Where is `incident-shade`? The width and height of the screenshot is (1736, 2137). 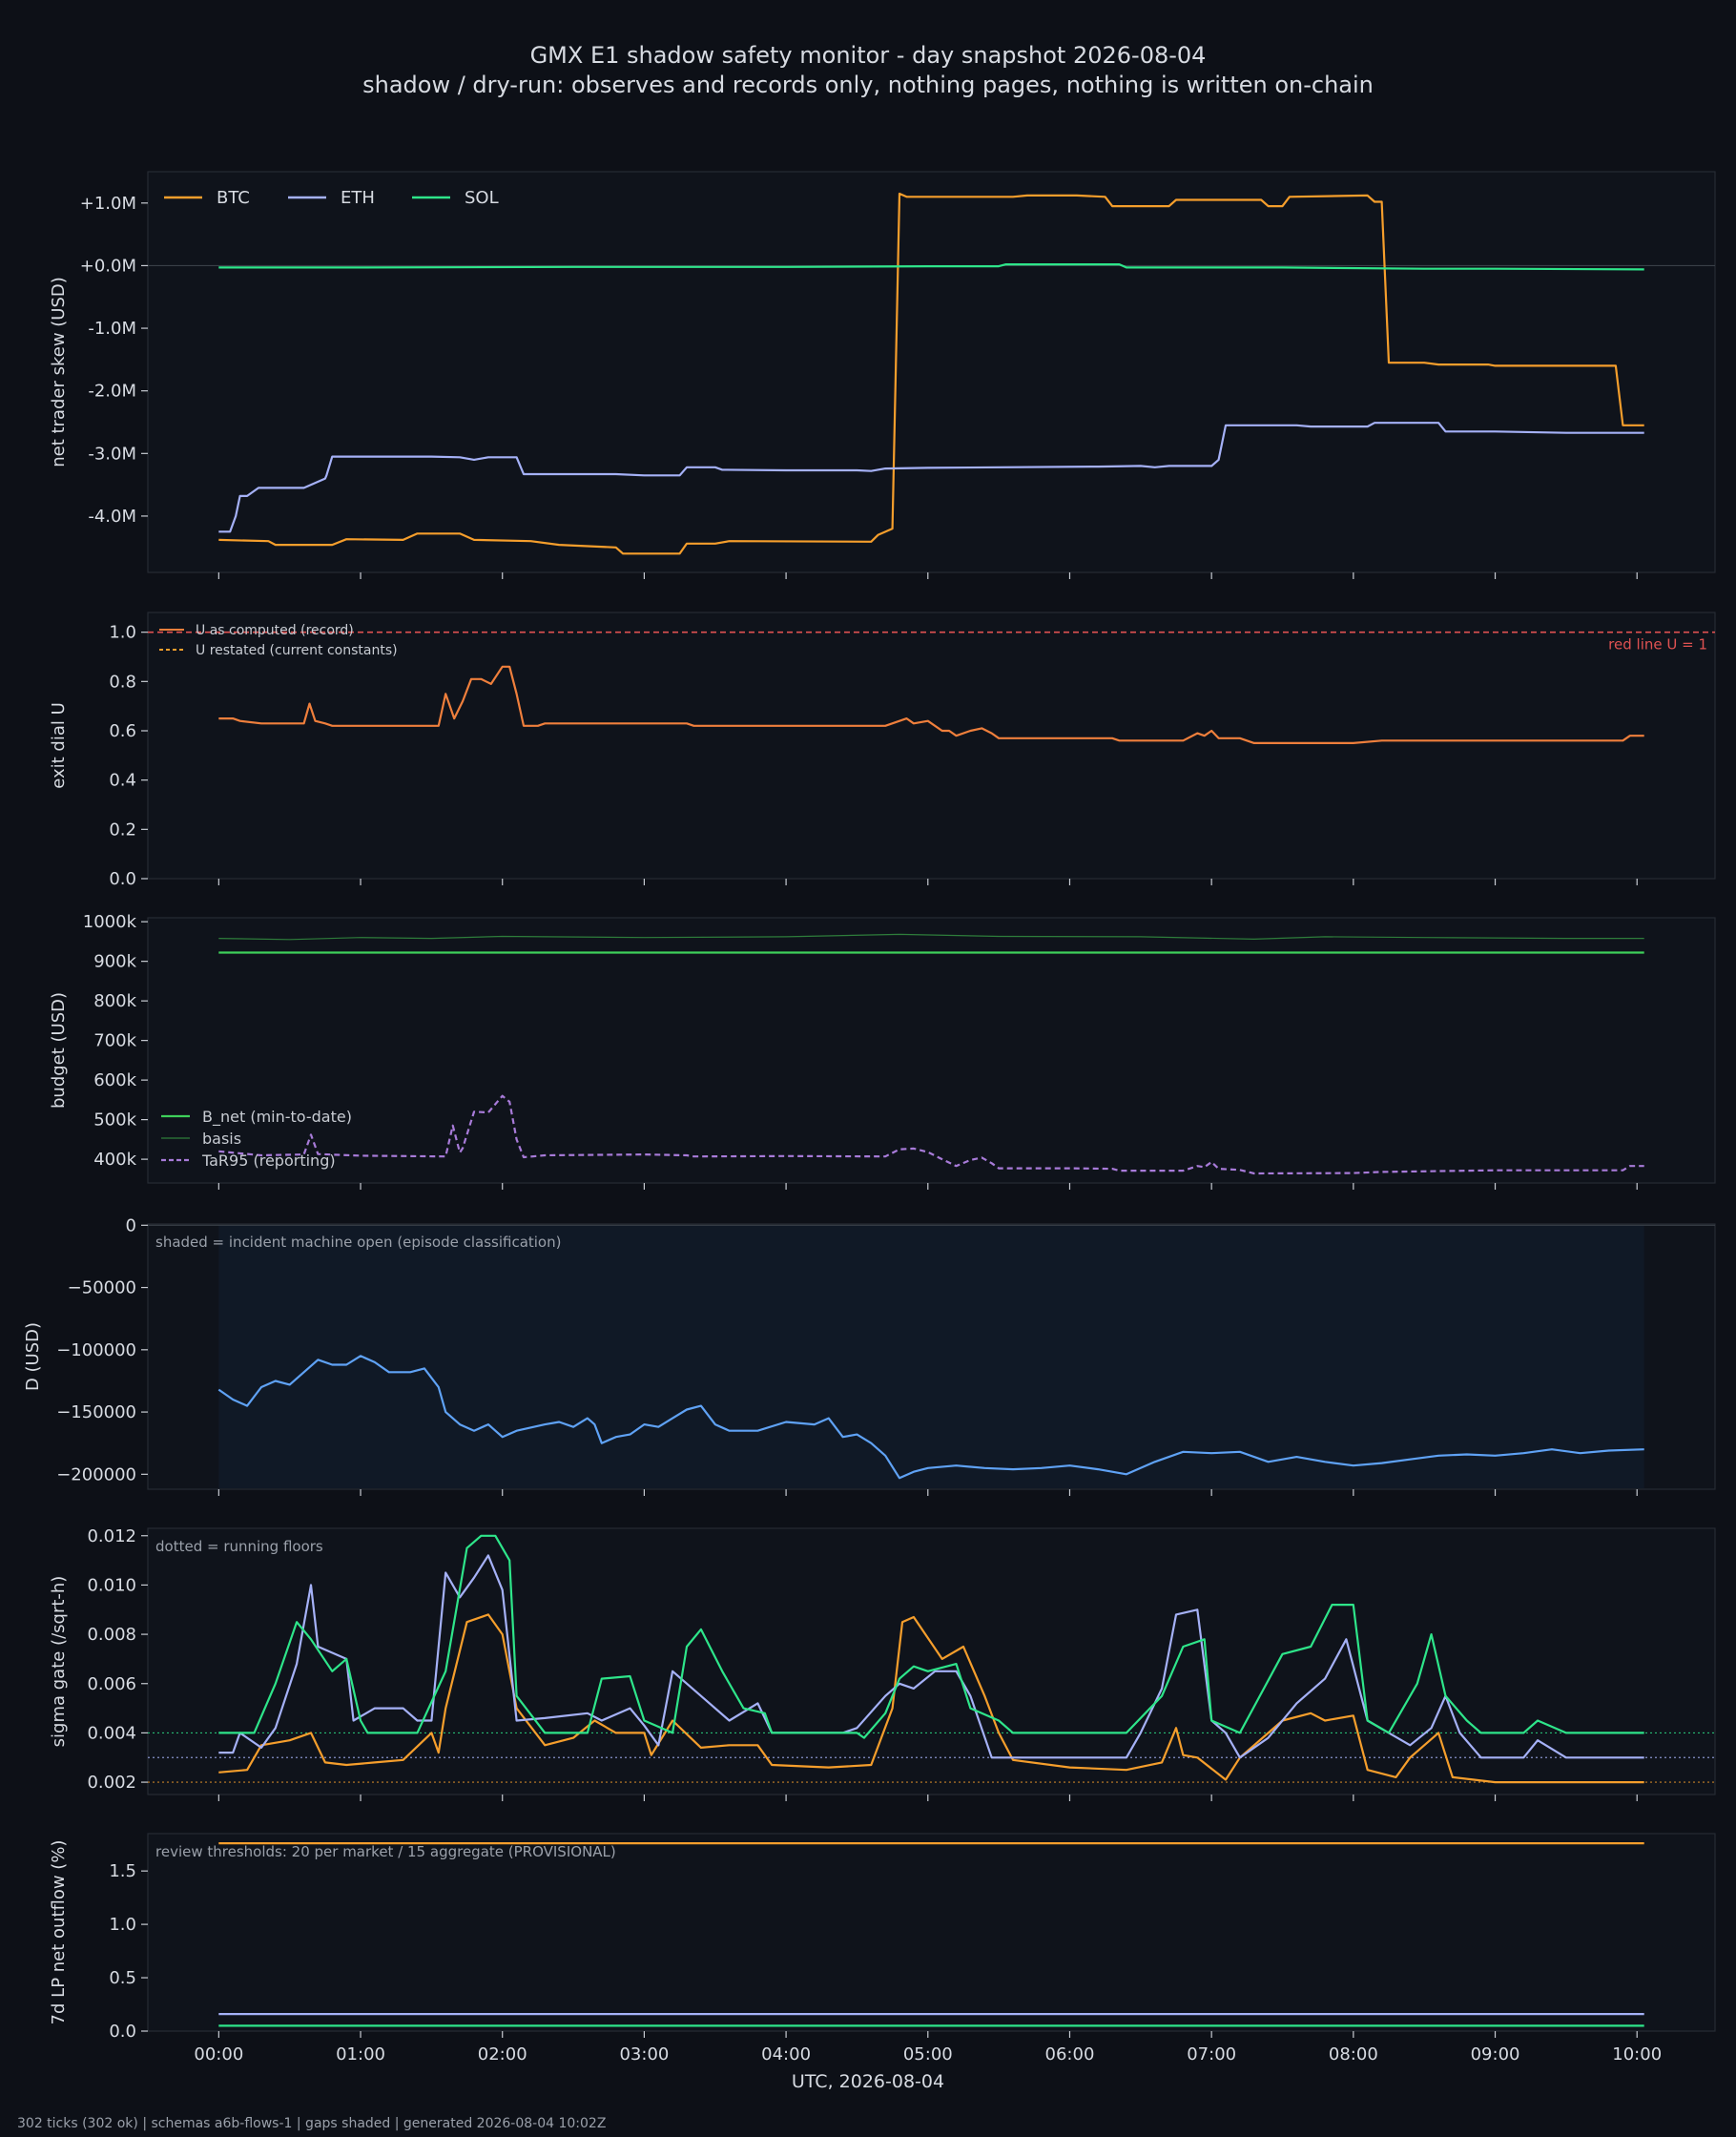
incident-shade is located at coordinates (931, 1356).